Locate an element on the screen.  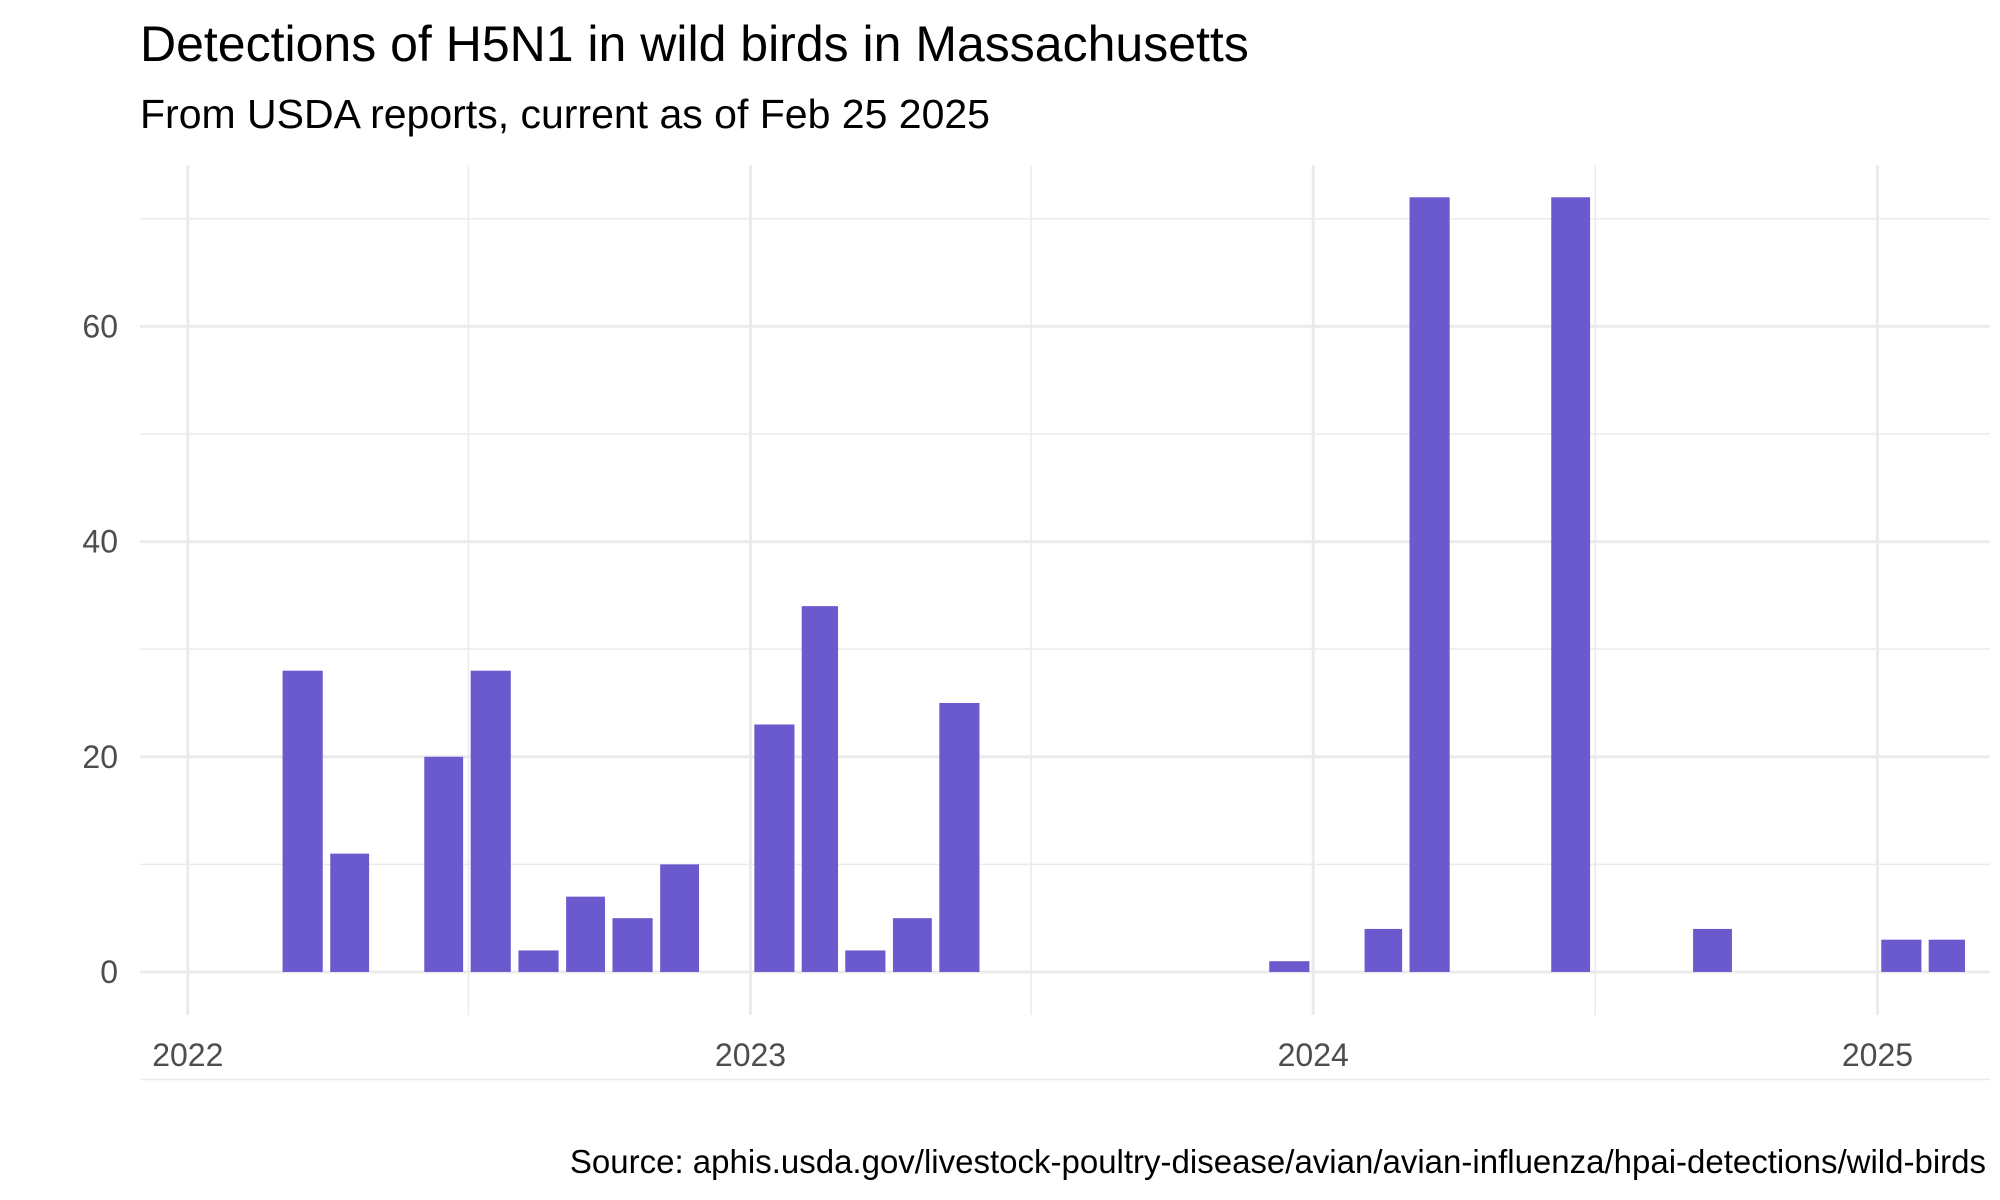
y-tick-label: 60 is located at coordinates (100, 326).